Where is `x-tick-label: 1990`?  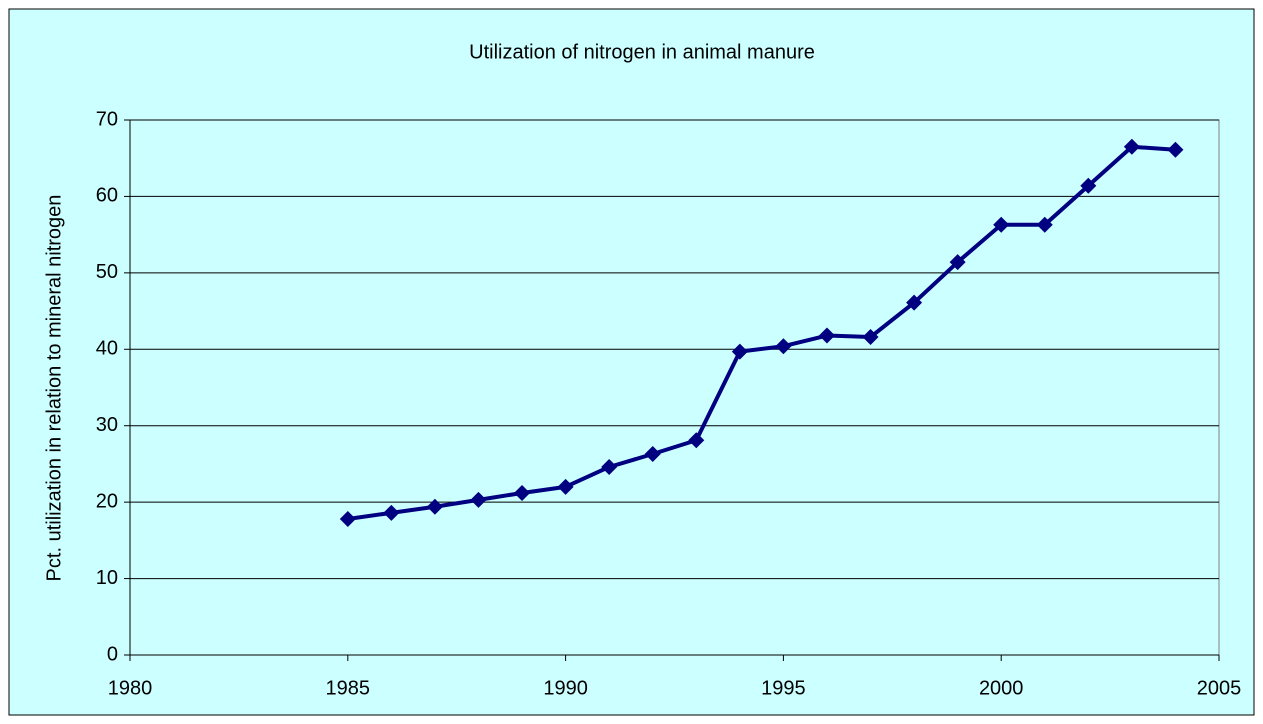
x-tick-label: 1990 is located at coordinates (565, 688).